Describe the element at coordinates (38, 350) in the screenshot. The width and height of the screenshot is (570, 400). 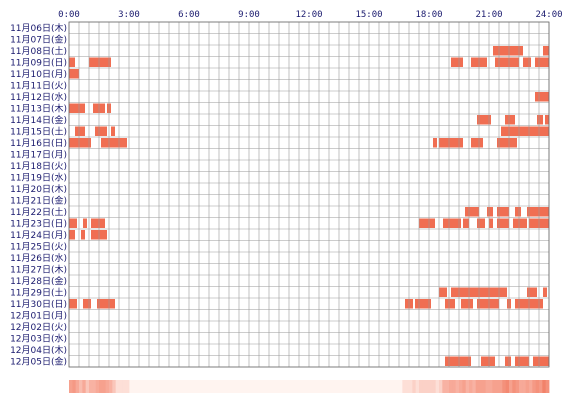
I see `day-label: 12月04日(木)` at that location.